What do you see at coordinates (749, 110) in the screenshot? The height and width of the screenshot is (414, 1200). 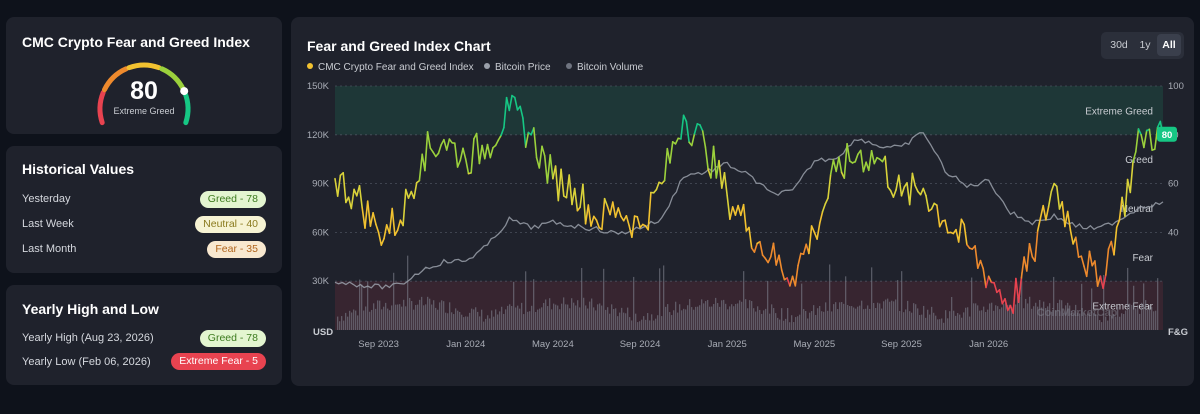 I see `zone-extreme-greed` at bounding box center [749, 110].